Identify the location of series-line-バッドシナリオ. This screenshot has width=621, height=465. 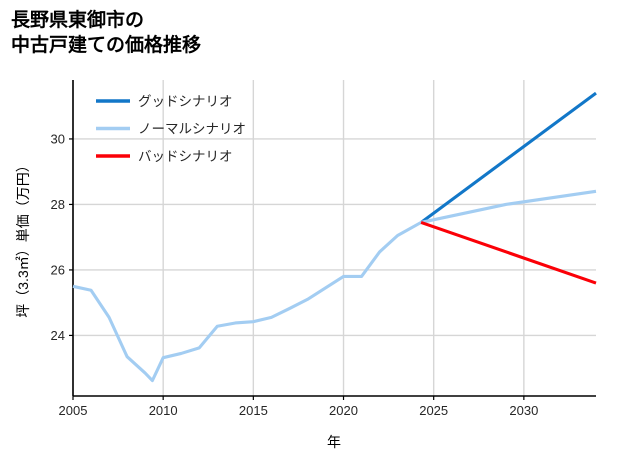
(508, 252).